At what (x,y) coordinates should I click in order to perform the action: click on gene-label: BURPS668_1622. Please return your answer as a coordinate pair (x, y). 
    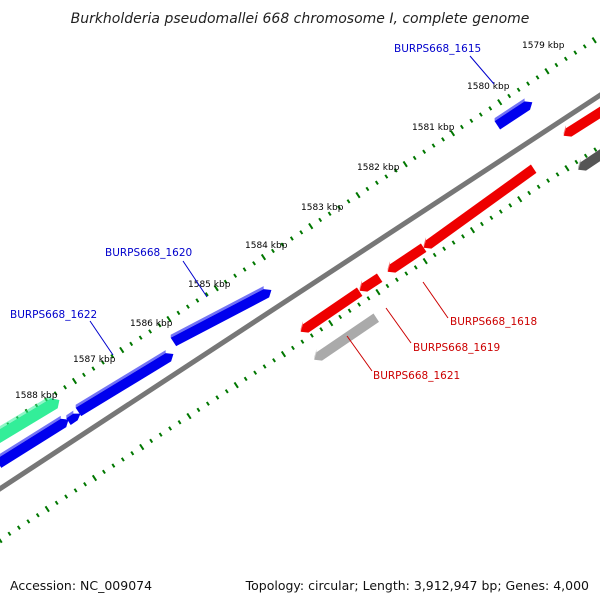
    Looking at the image, I should click on (53, 315).